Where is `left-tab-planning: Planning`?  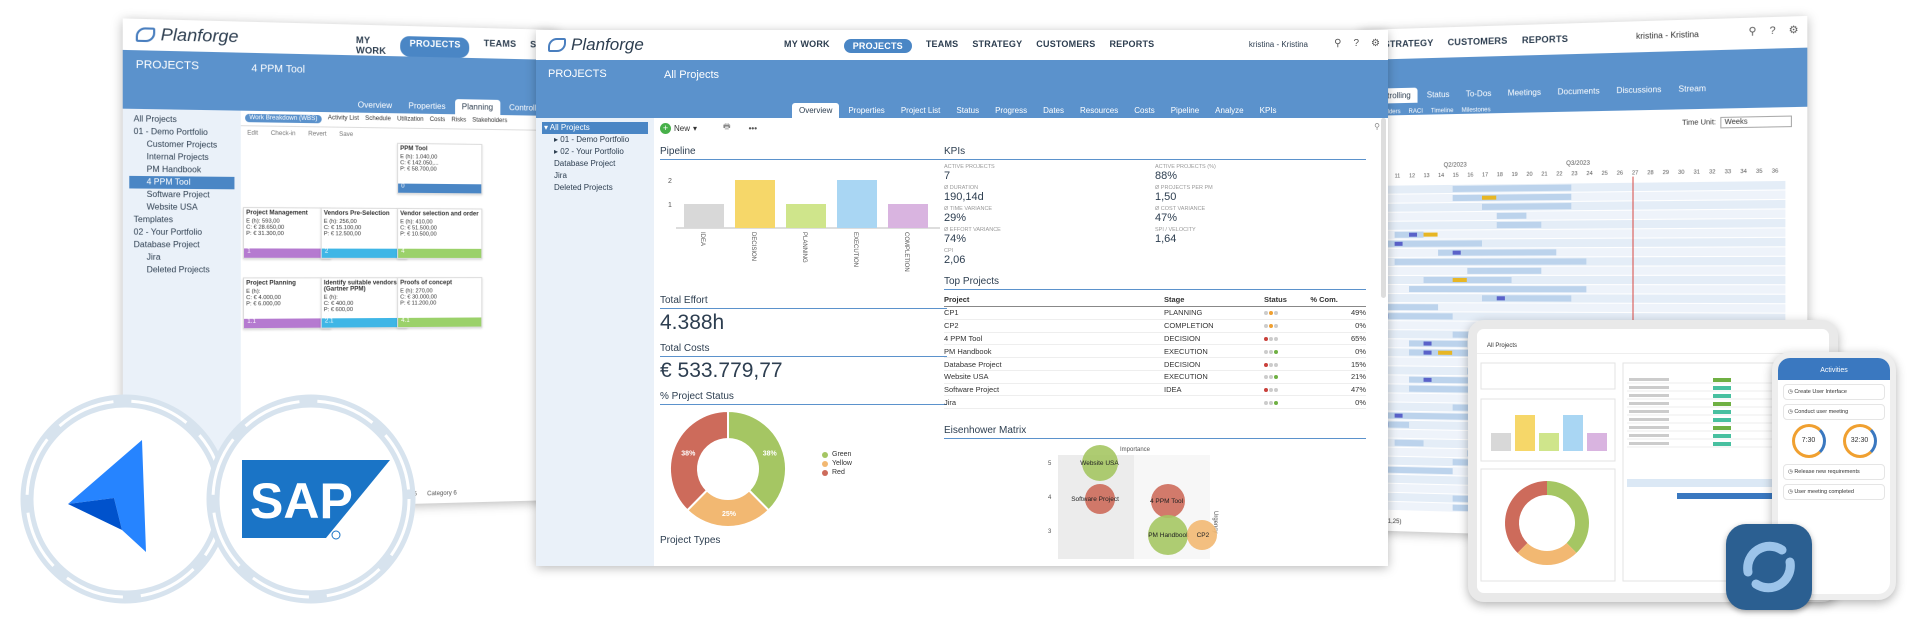
left-tab-planning: Planning is located at coordinates (477, 107).